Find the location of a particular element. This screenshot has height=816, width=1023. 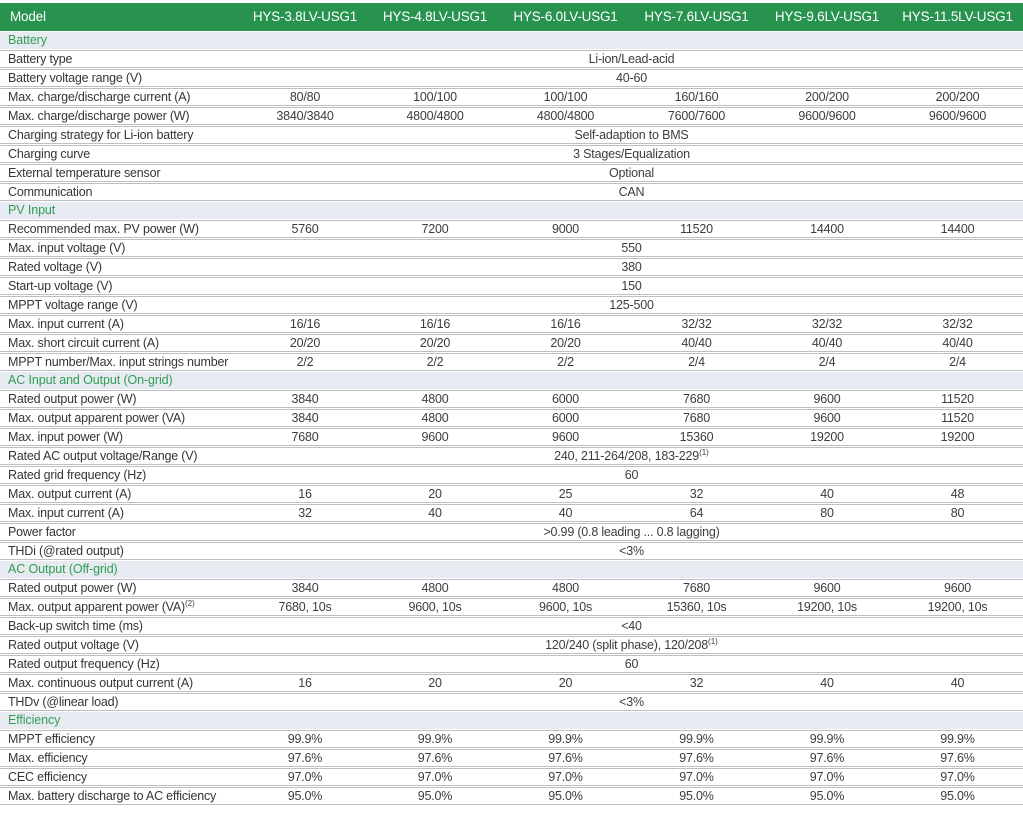

spec-value: 5760 is located at coordinates (305, 229).